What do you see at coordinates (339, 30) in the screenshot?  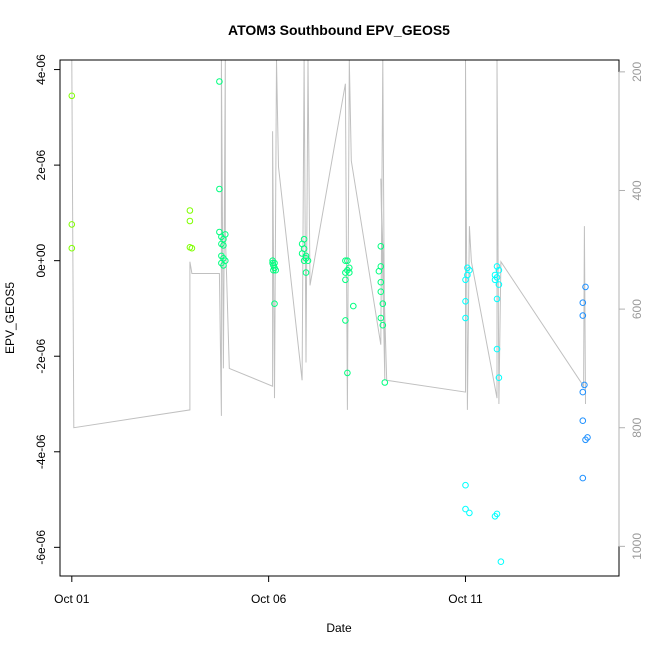 I see `chart-title: ATOM3 Southbound EPV_GEOS5` at bounding box center [339, 30].